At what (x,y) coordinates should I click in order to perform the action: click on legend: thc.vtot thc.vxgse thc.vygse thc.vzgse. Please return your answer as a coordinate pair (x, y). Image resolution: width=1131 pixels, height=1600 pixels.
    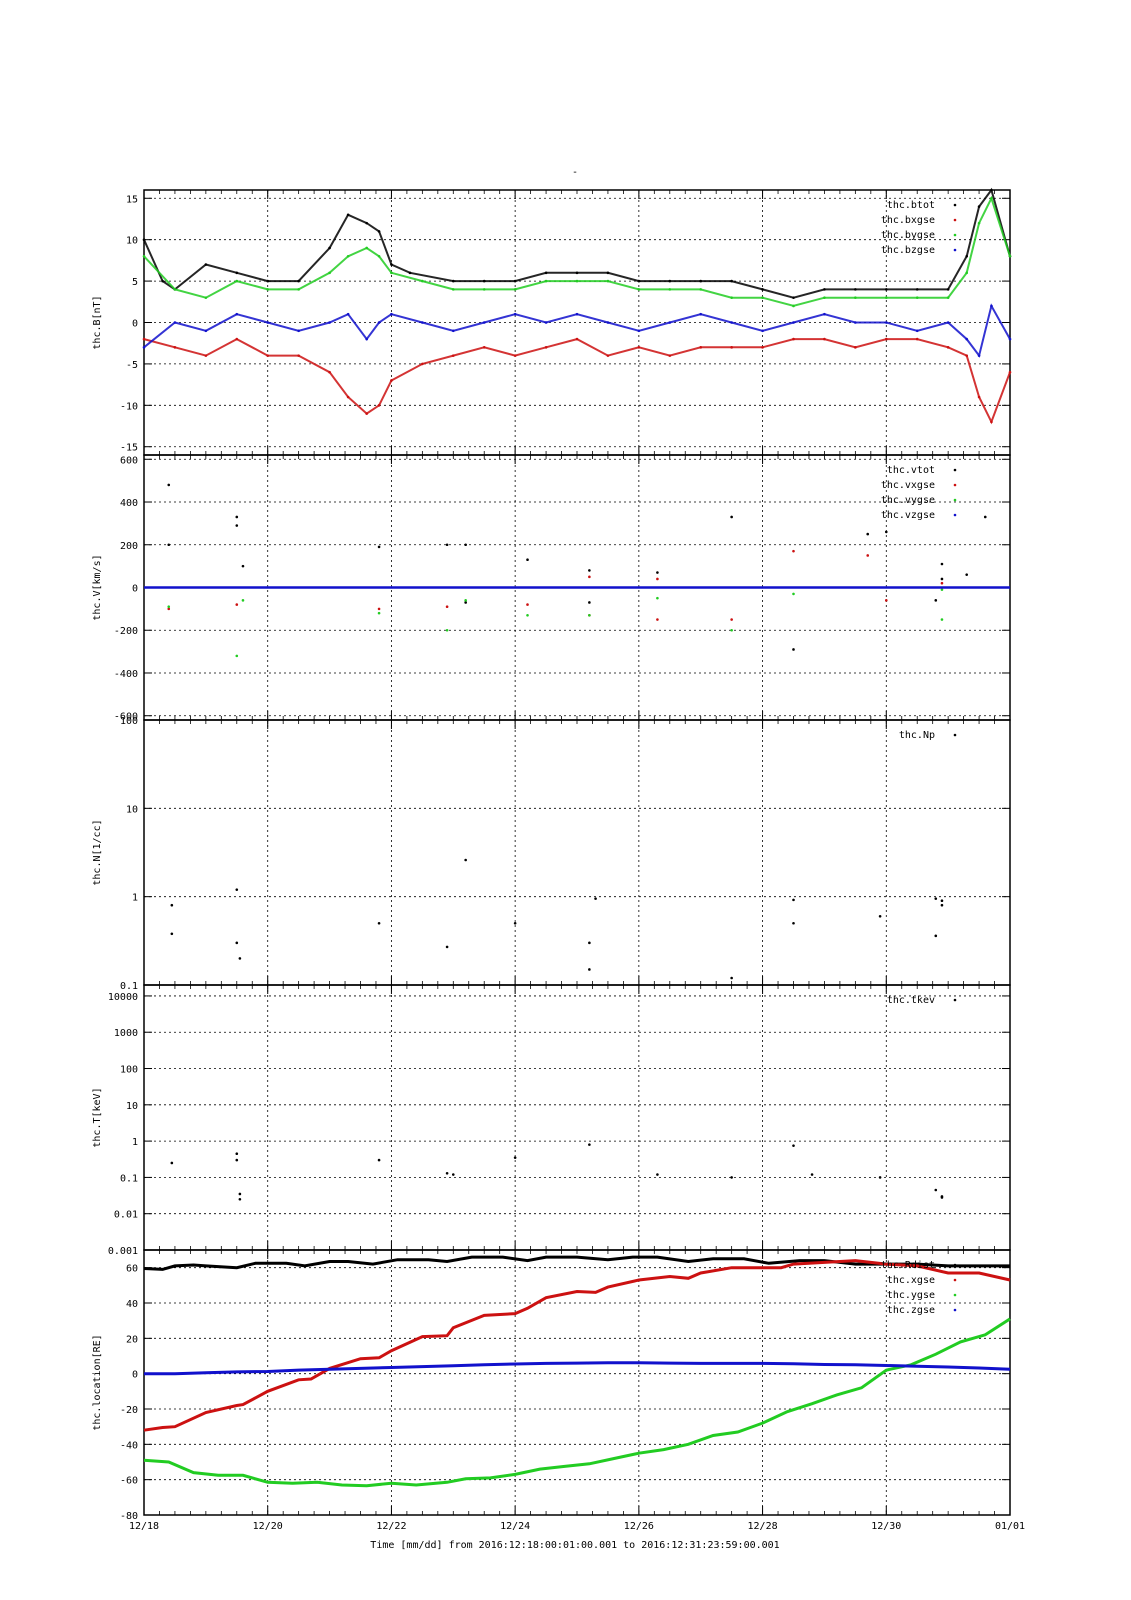
    Looking at the image, I should click on (919, 493).